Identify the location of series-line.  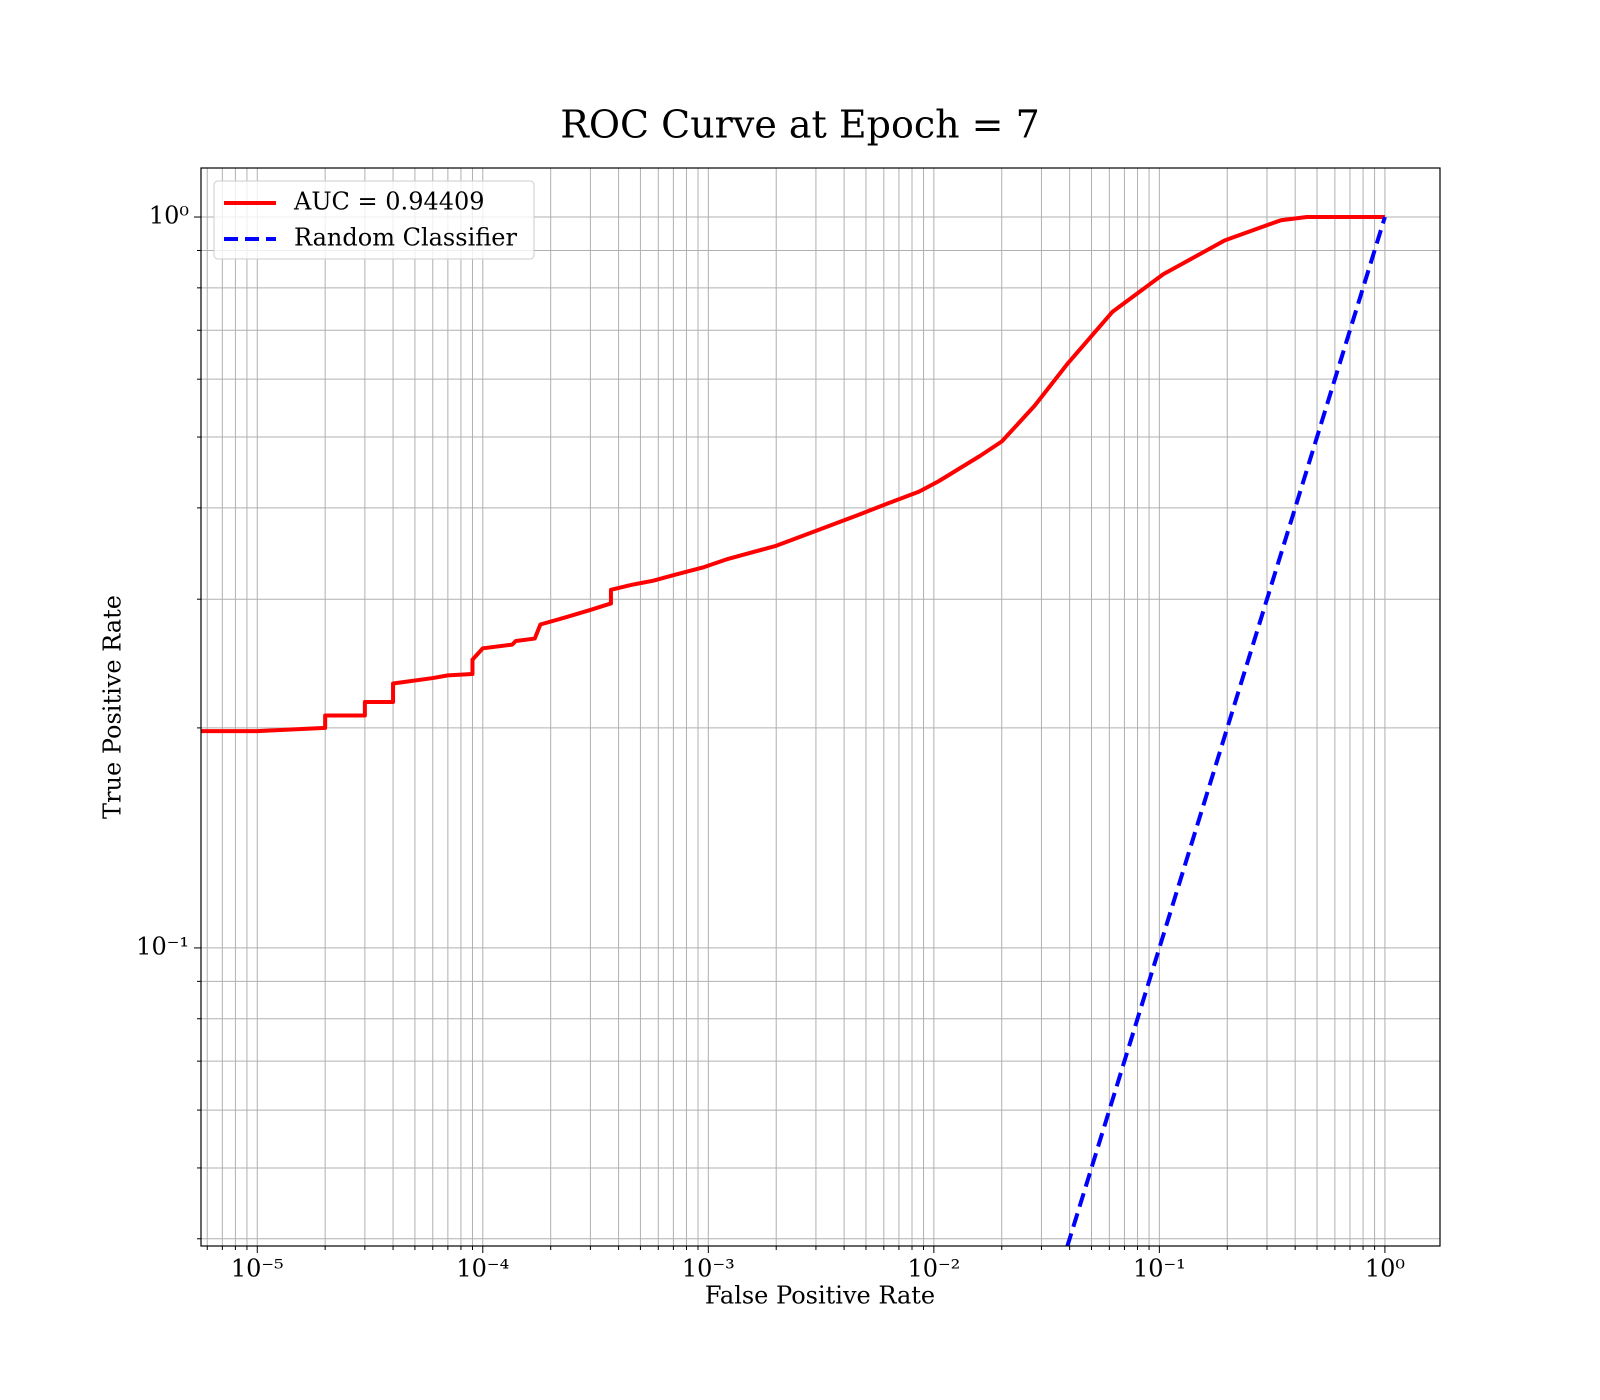
(1226, 731).